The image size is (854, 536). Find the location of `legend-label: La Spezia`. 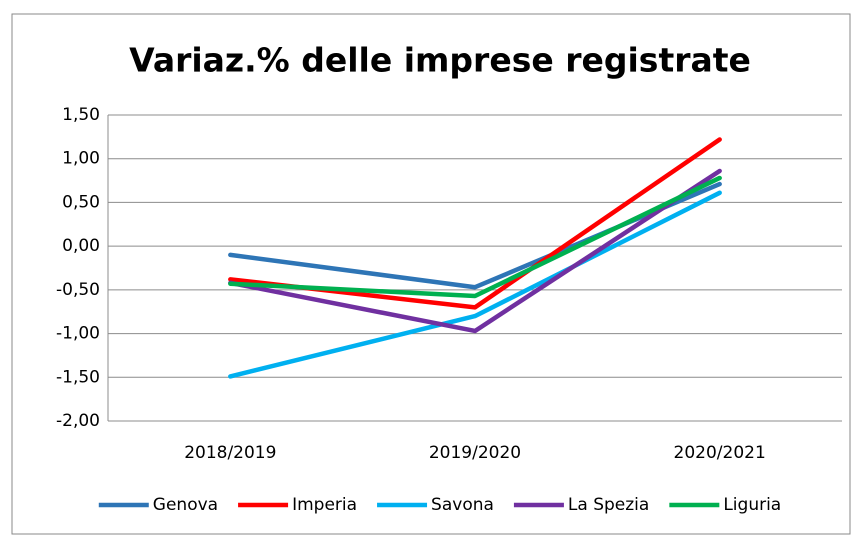

legend-label: La Spezia is located at coordinates (608, 505).